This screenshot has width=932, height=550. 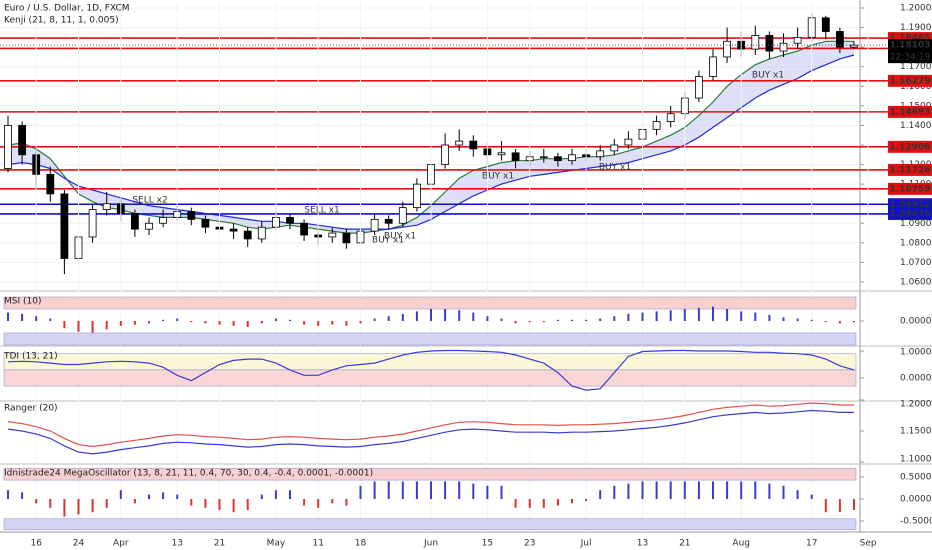 What do you see at coordinates (916, 263) in the screenshot?
I see `y-tick-label: 1.07000` at bounding box center [916, 263].